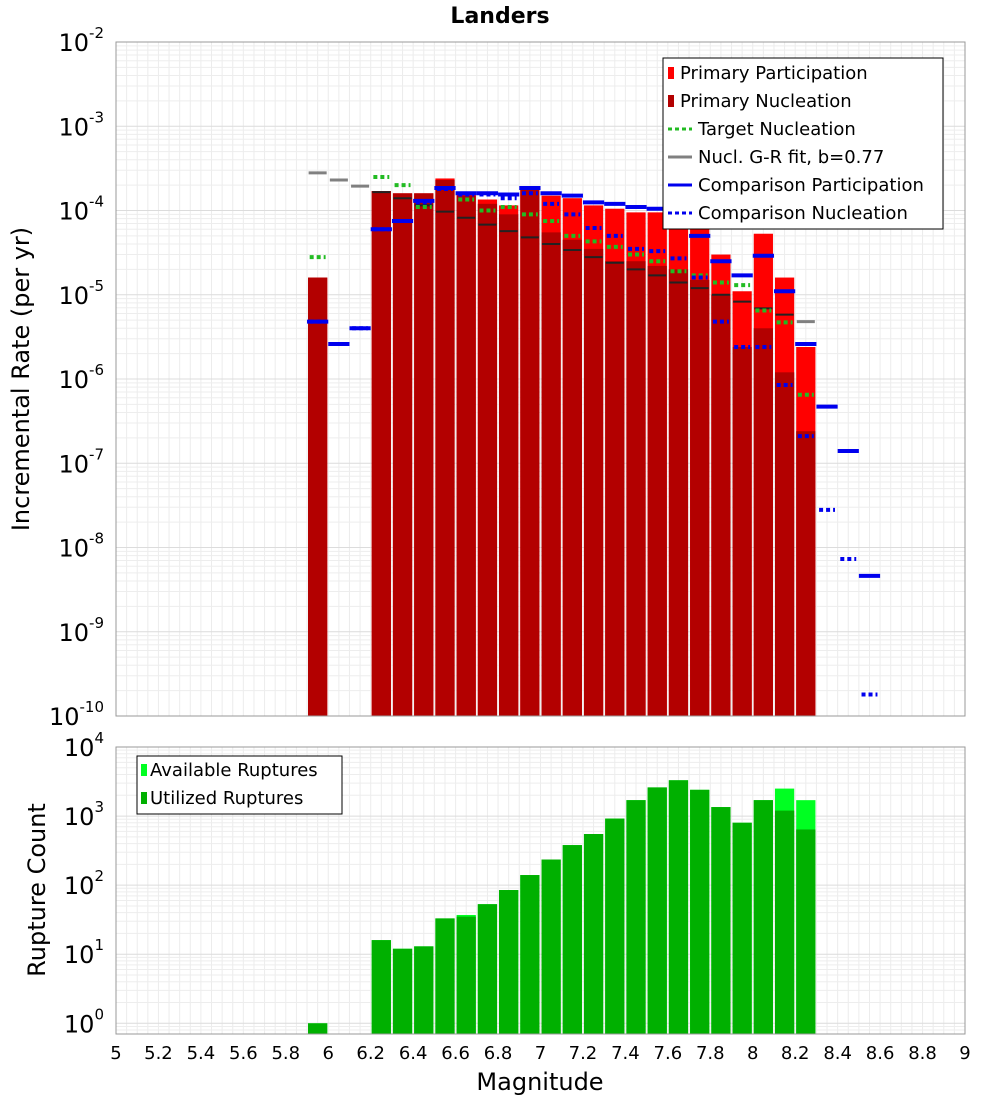 The height and width of the screenshot is (1100, 1000). Describe the element at coordinates (776, 129) in the screenshot. I see `legend-label: Target Nucleation` at that location.